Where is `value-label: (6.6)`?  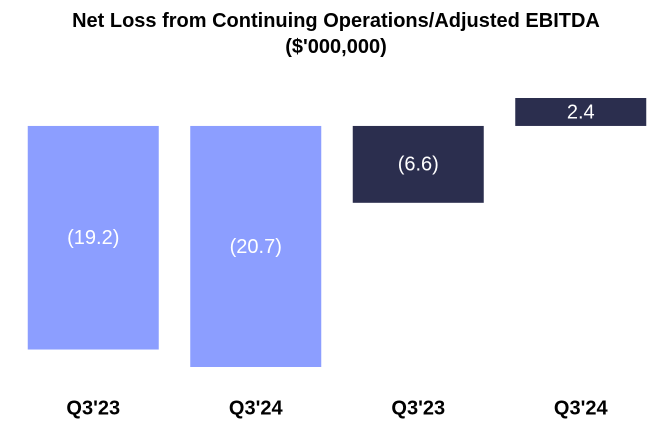
value-label: (6.6) is located at coordinates (418, 165).